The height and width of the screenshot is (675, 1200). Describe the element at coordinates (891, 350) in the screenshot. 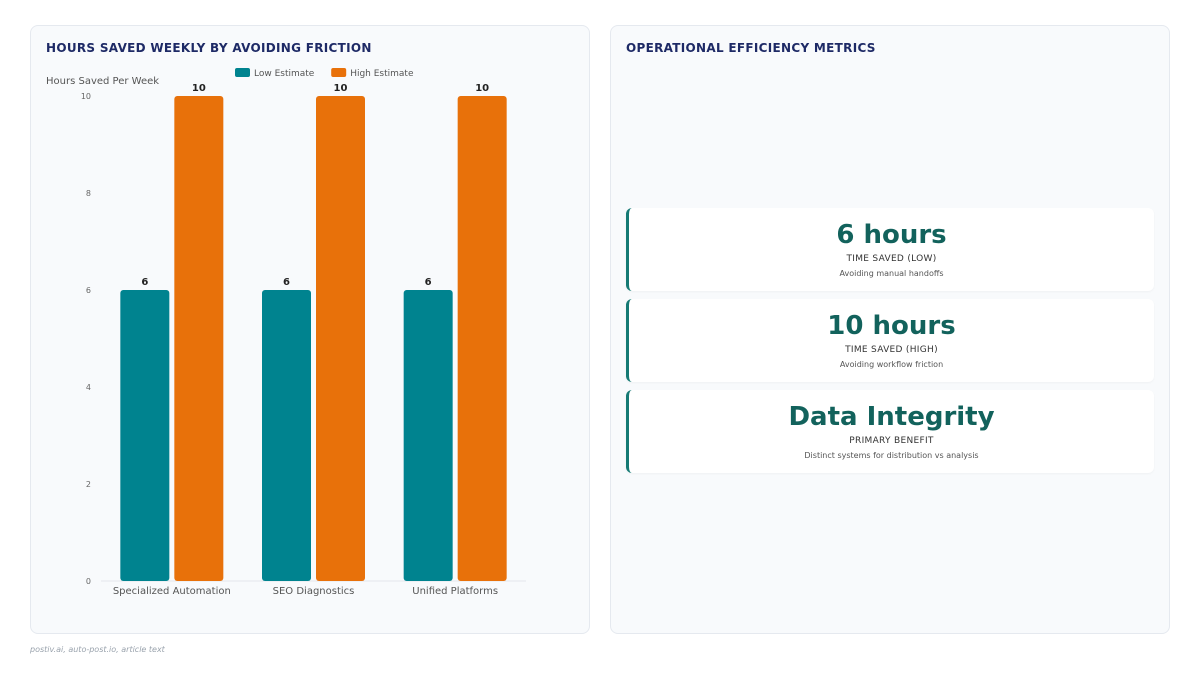

I see `metric-label: TIME SAVED (HIGH)` at that location.